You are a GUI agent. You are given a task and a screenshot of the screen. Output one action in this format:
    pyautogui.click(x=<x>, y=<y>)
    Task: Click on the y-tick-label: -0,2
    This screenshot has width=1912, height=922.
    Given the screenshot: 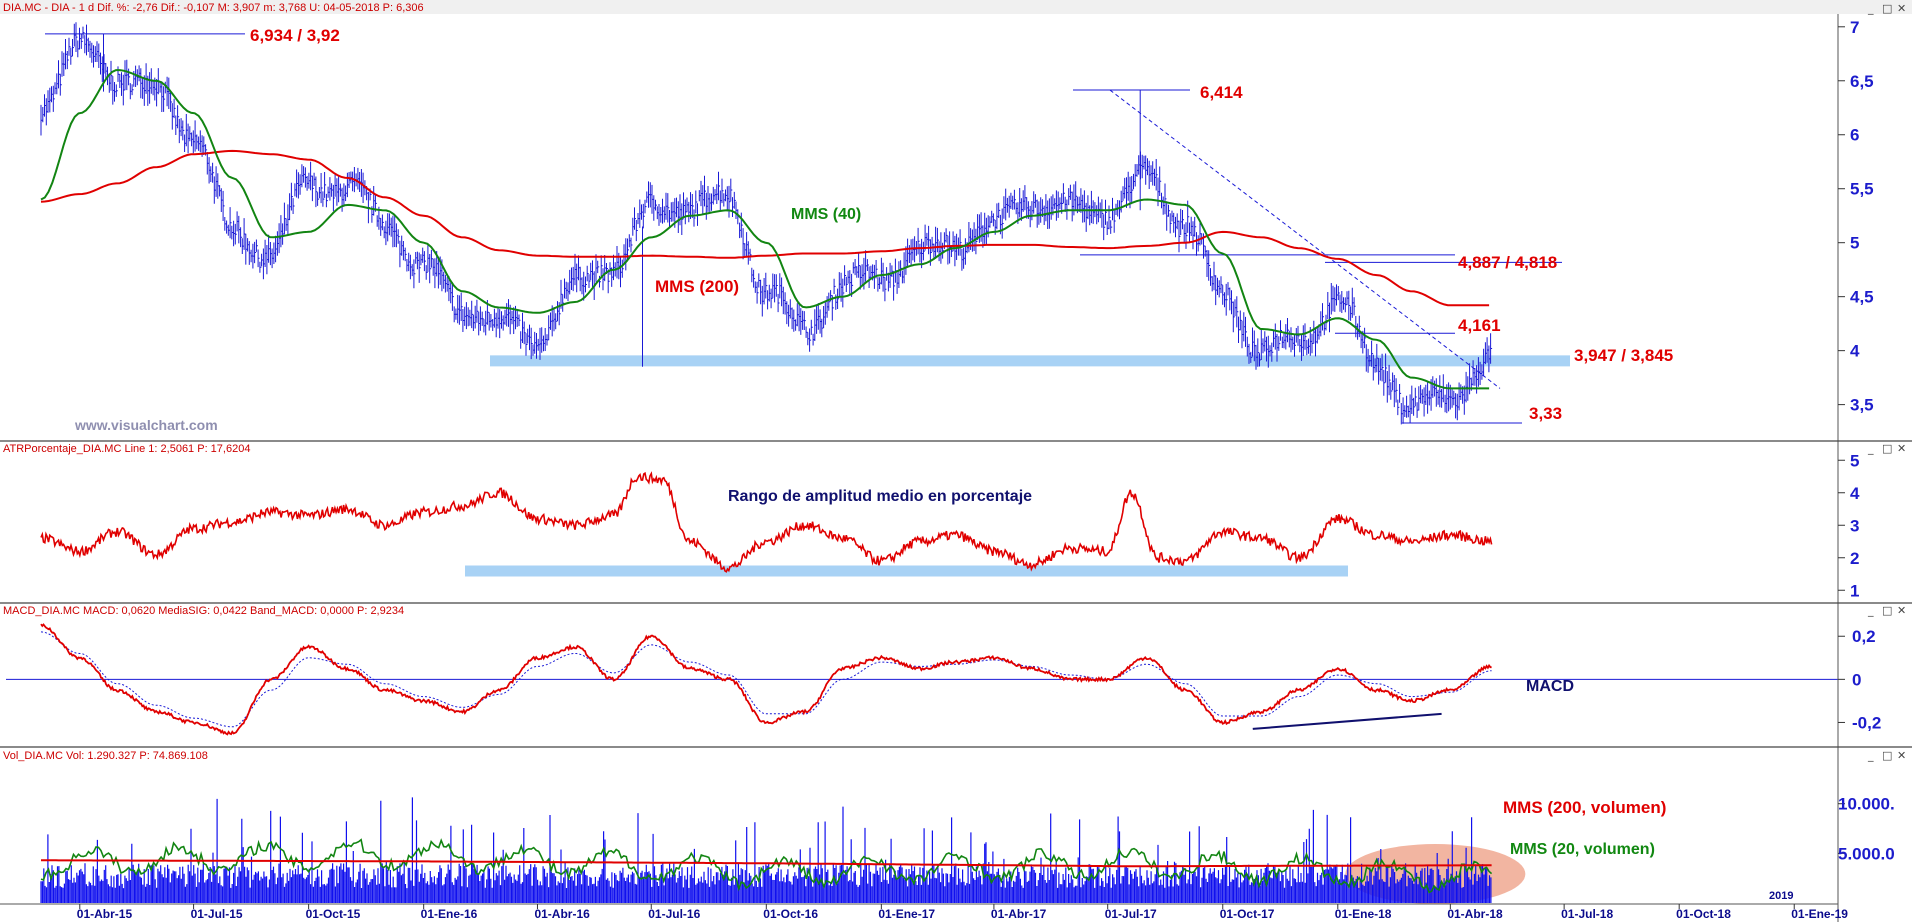 What is the action you would take?
    pyautogui.click(x=1866, y=722)
    